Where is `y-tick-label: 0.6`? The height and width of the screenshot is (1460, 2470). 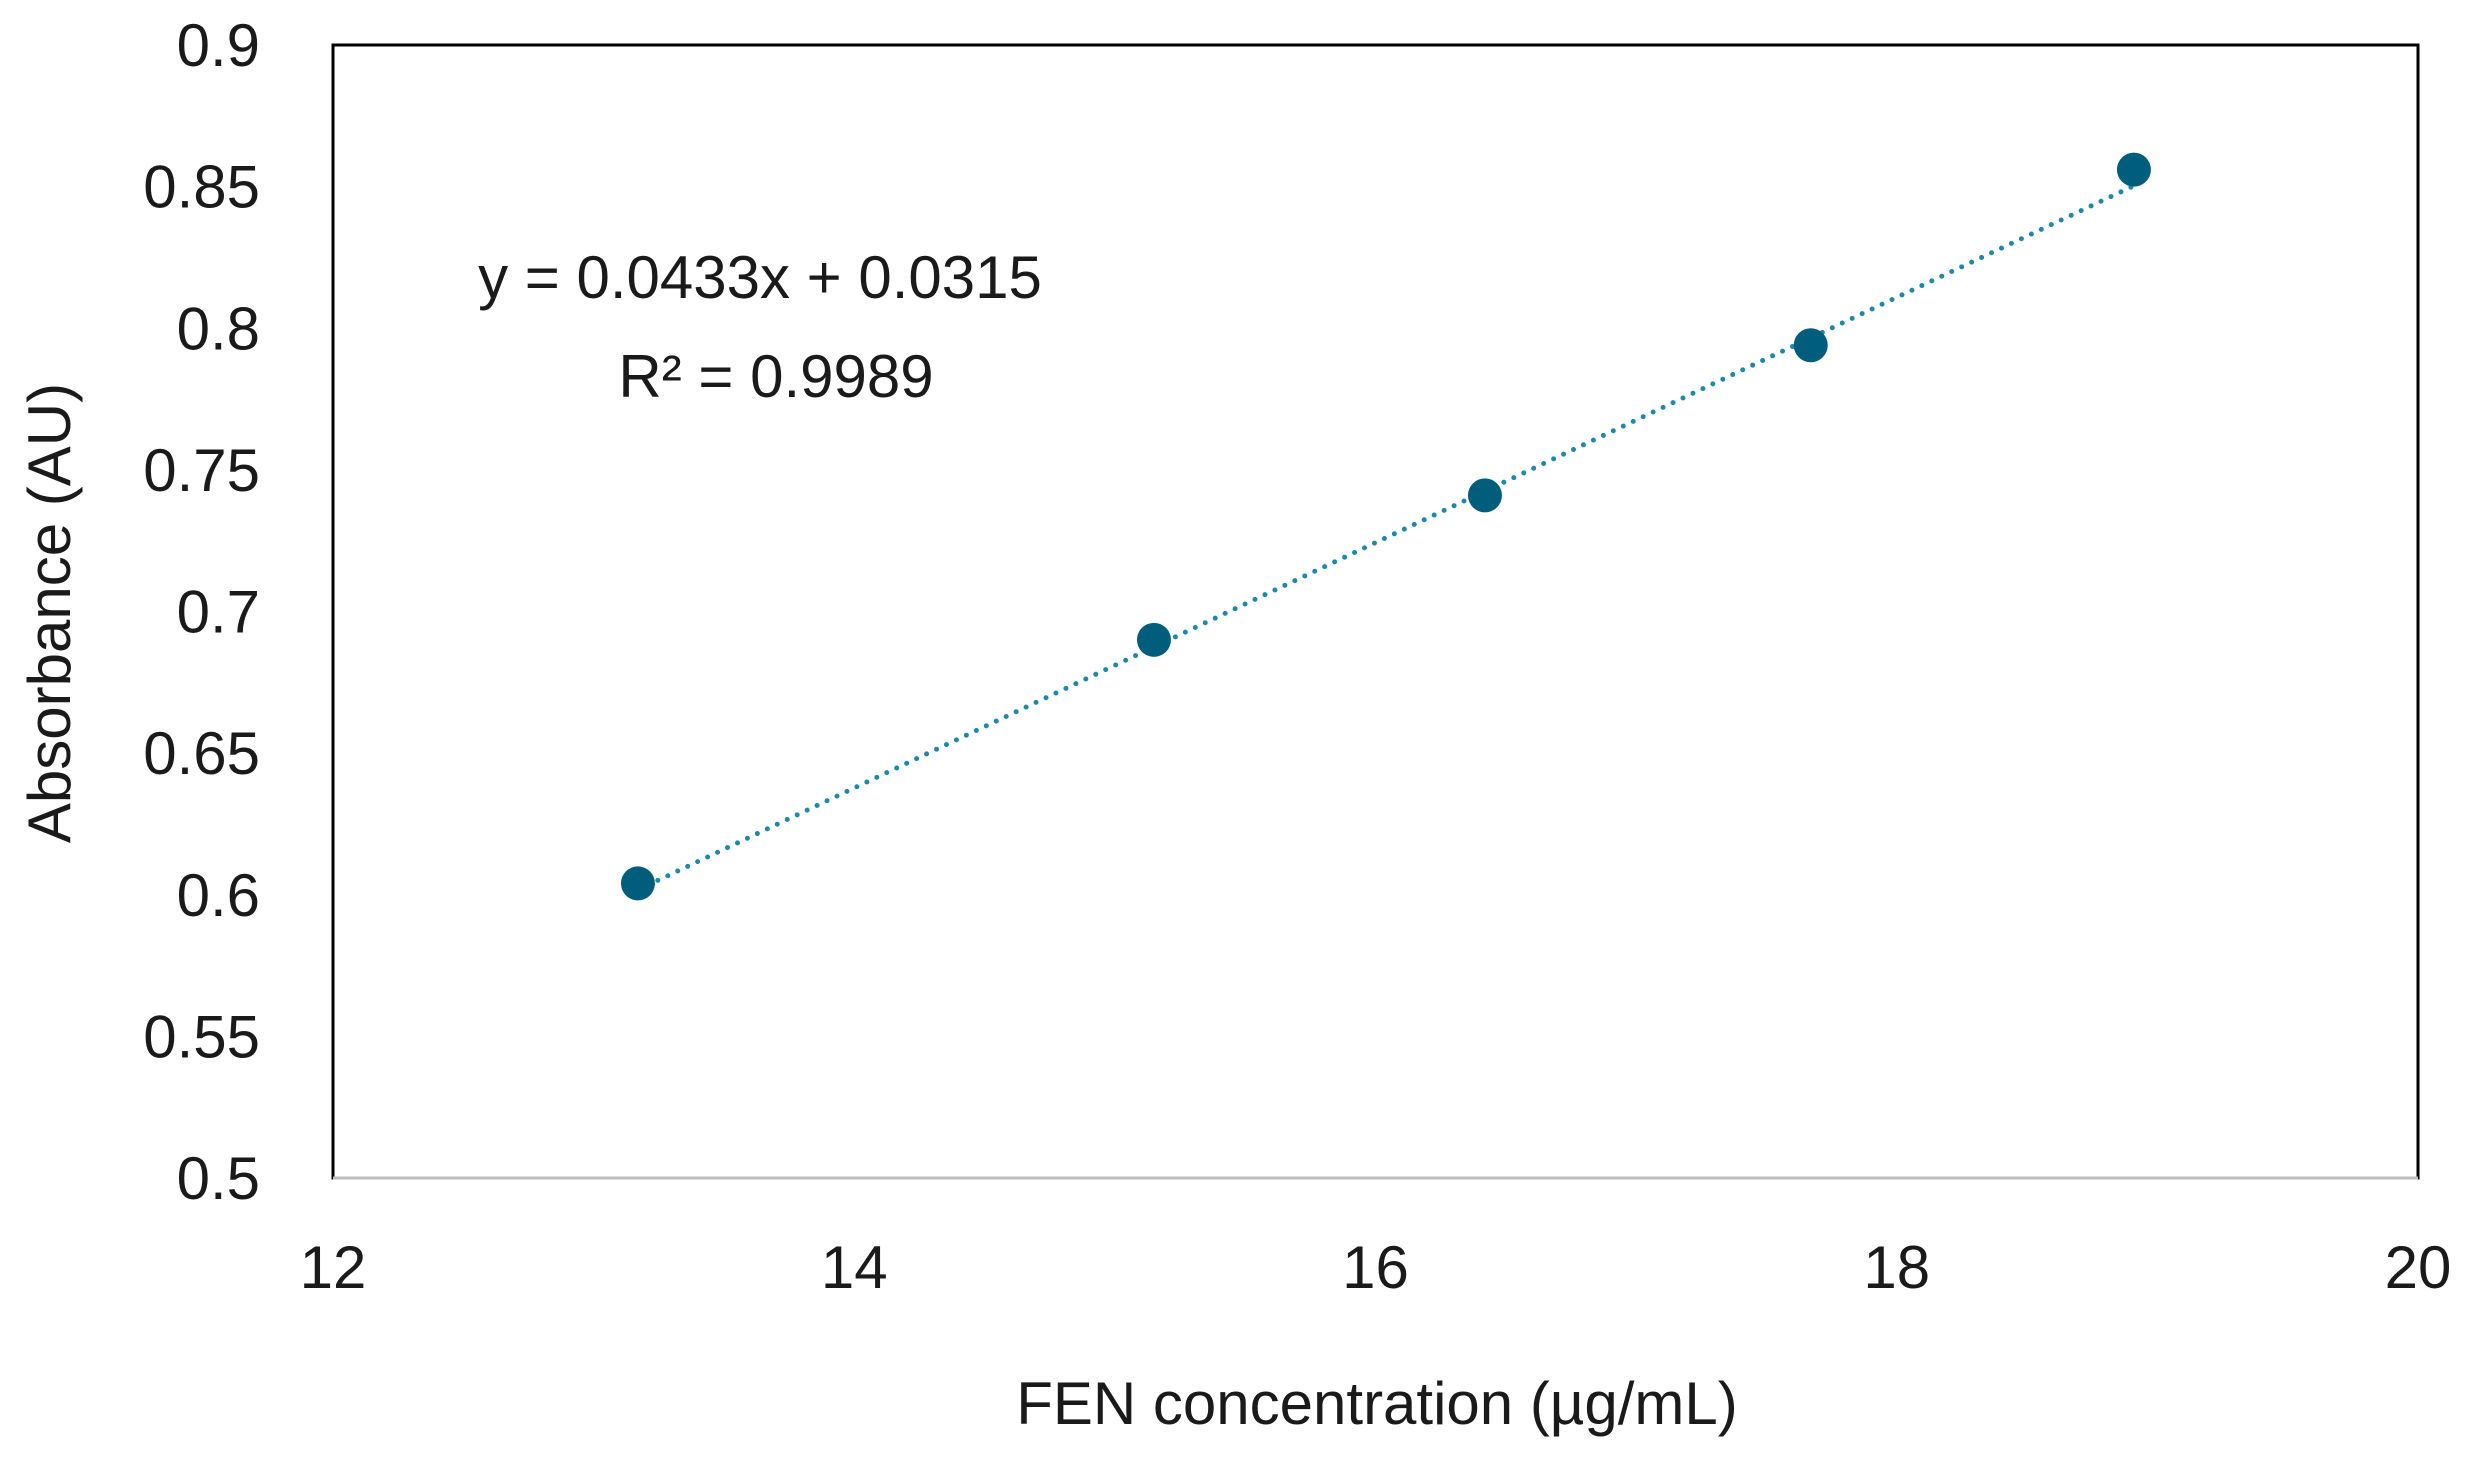 y-tick-label: 0.6 is located at coordinates (218, 895).